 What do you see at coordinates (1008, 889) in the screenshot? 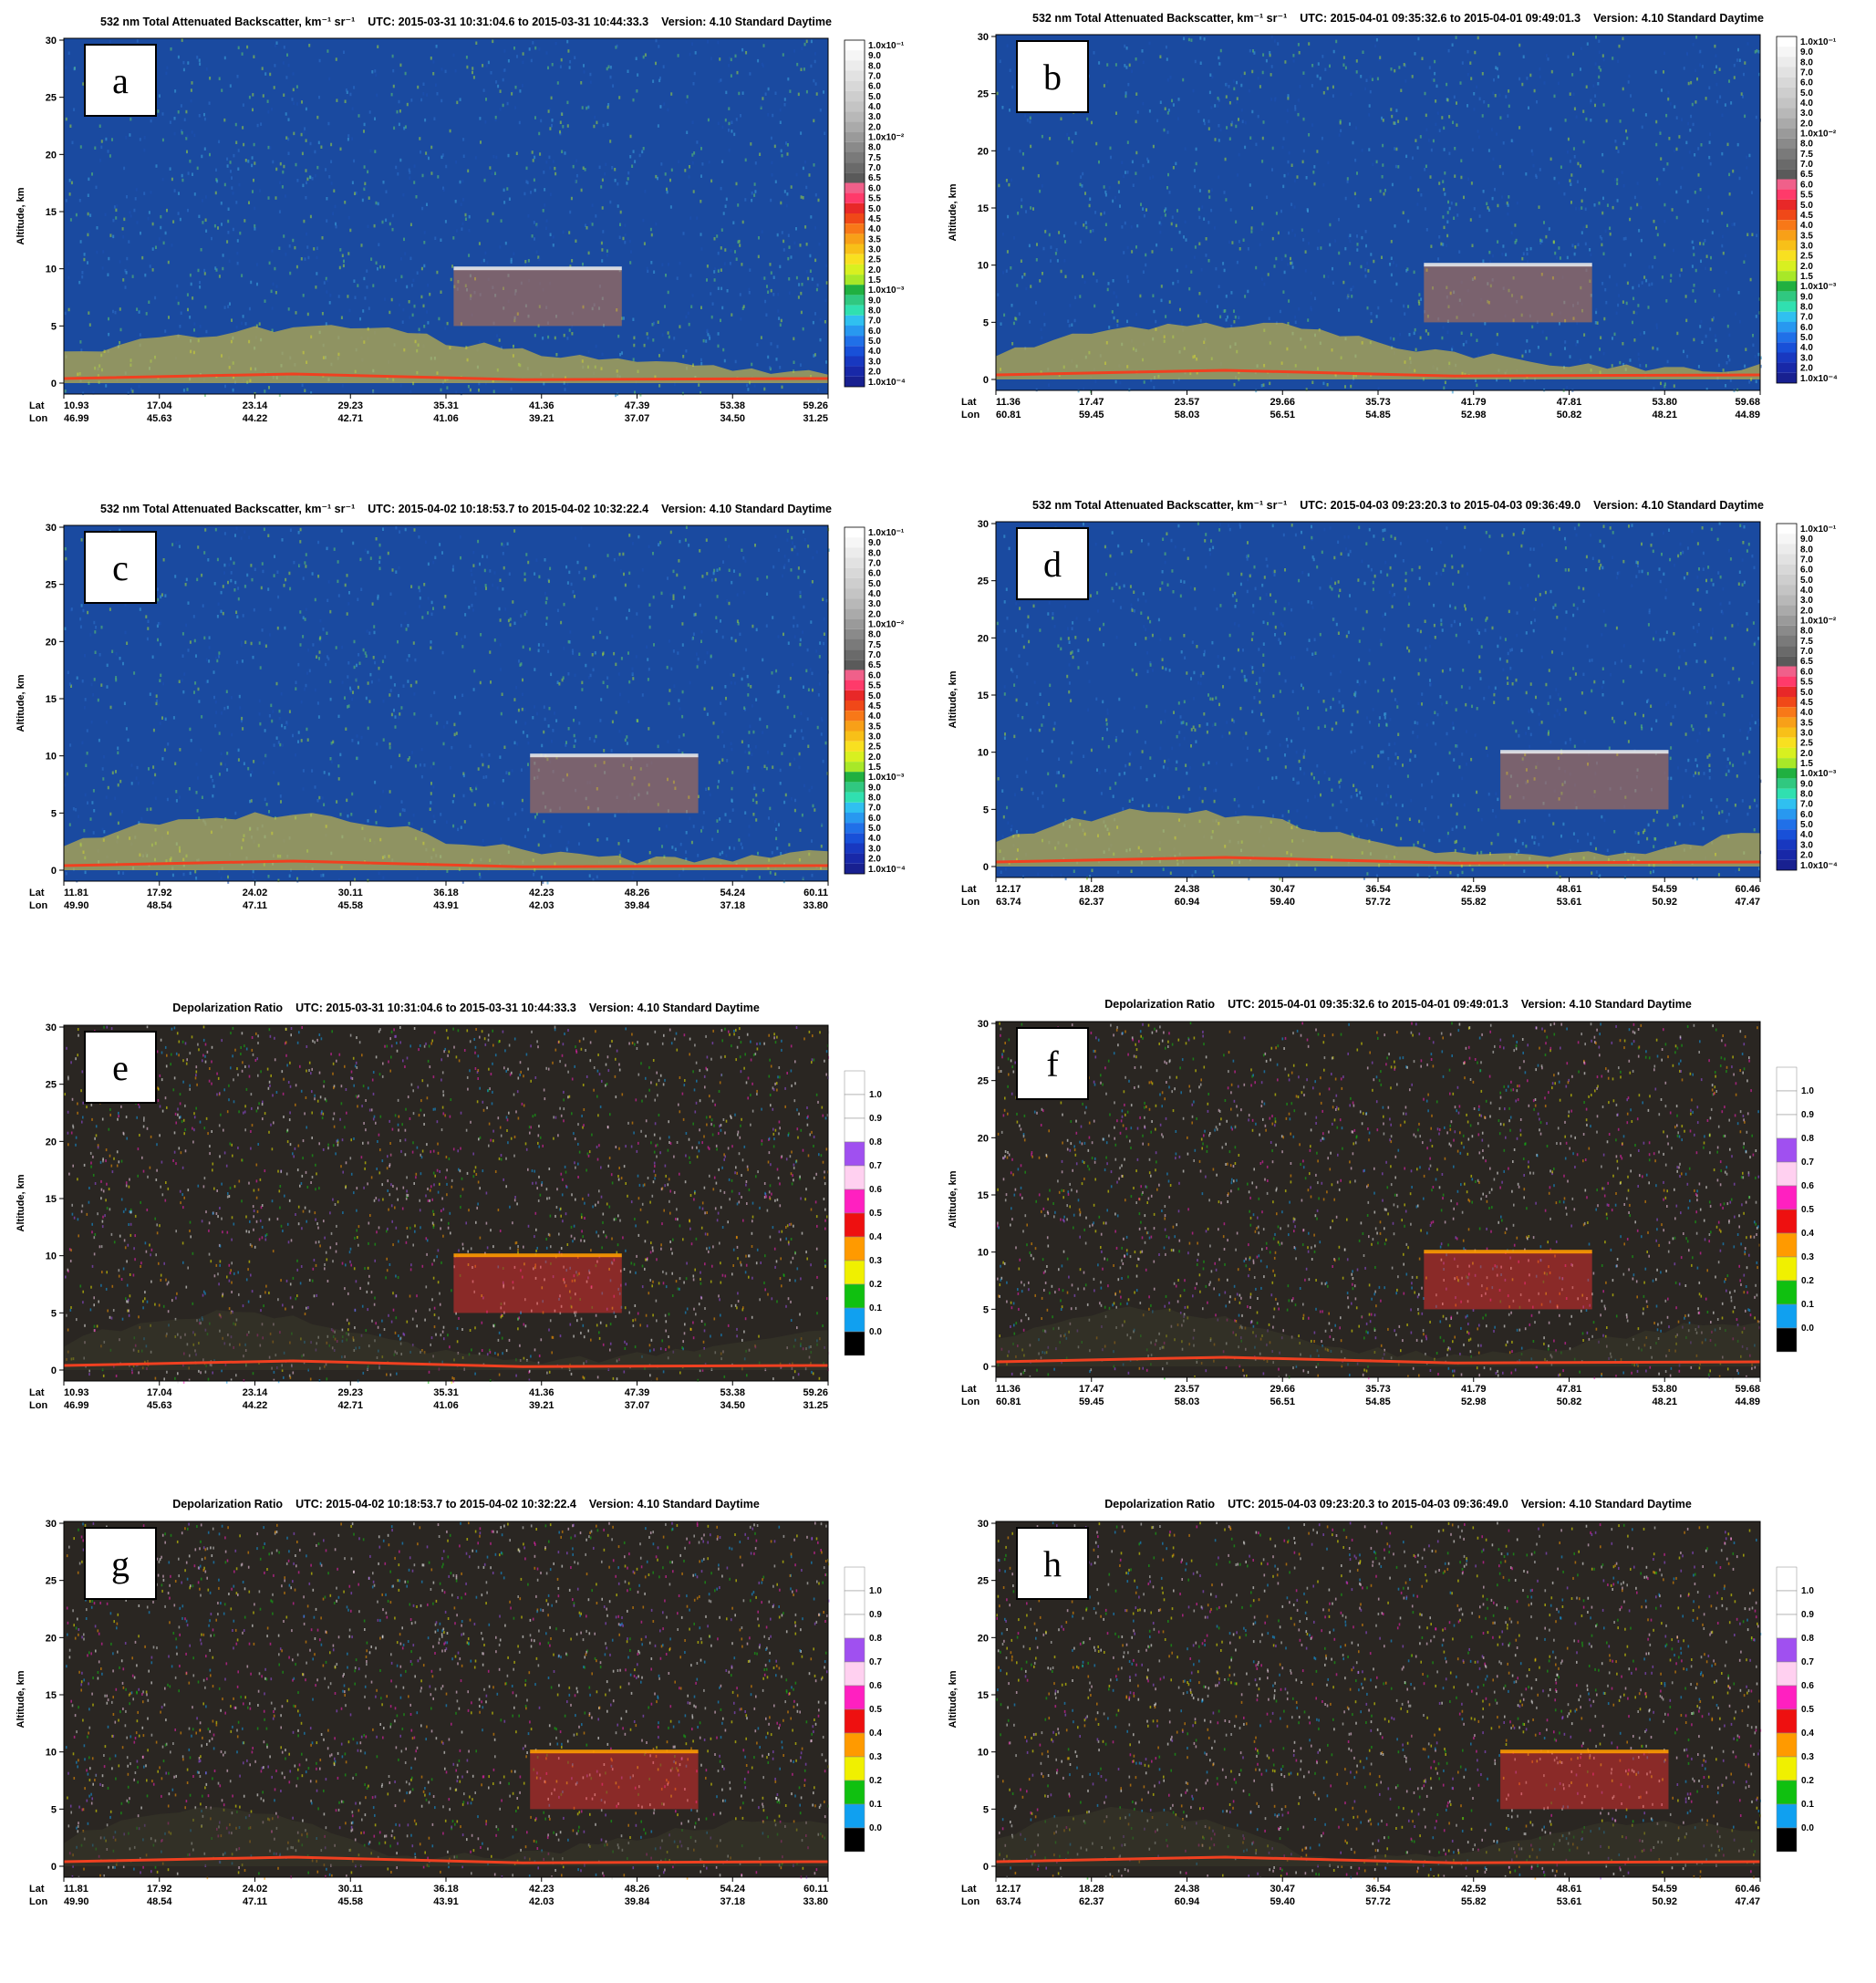
I see `lat-tick-label: 12.17` at bounding box center [1008, 889].